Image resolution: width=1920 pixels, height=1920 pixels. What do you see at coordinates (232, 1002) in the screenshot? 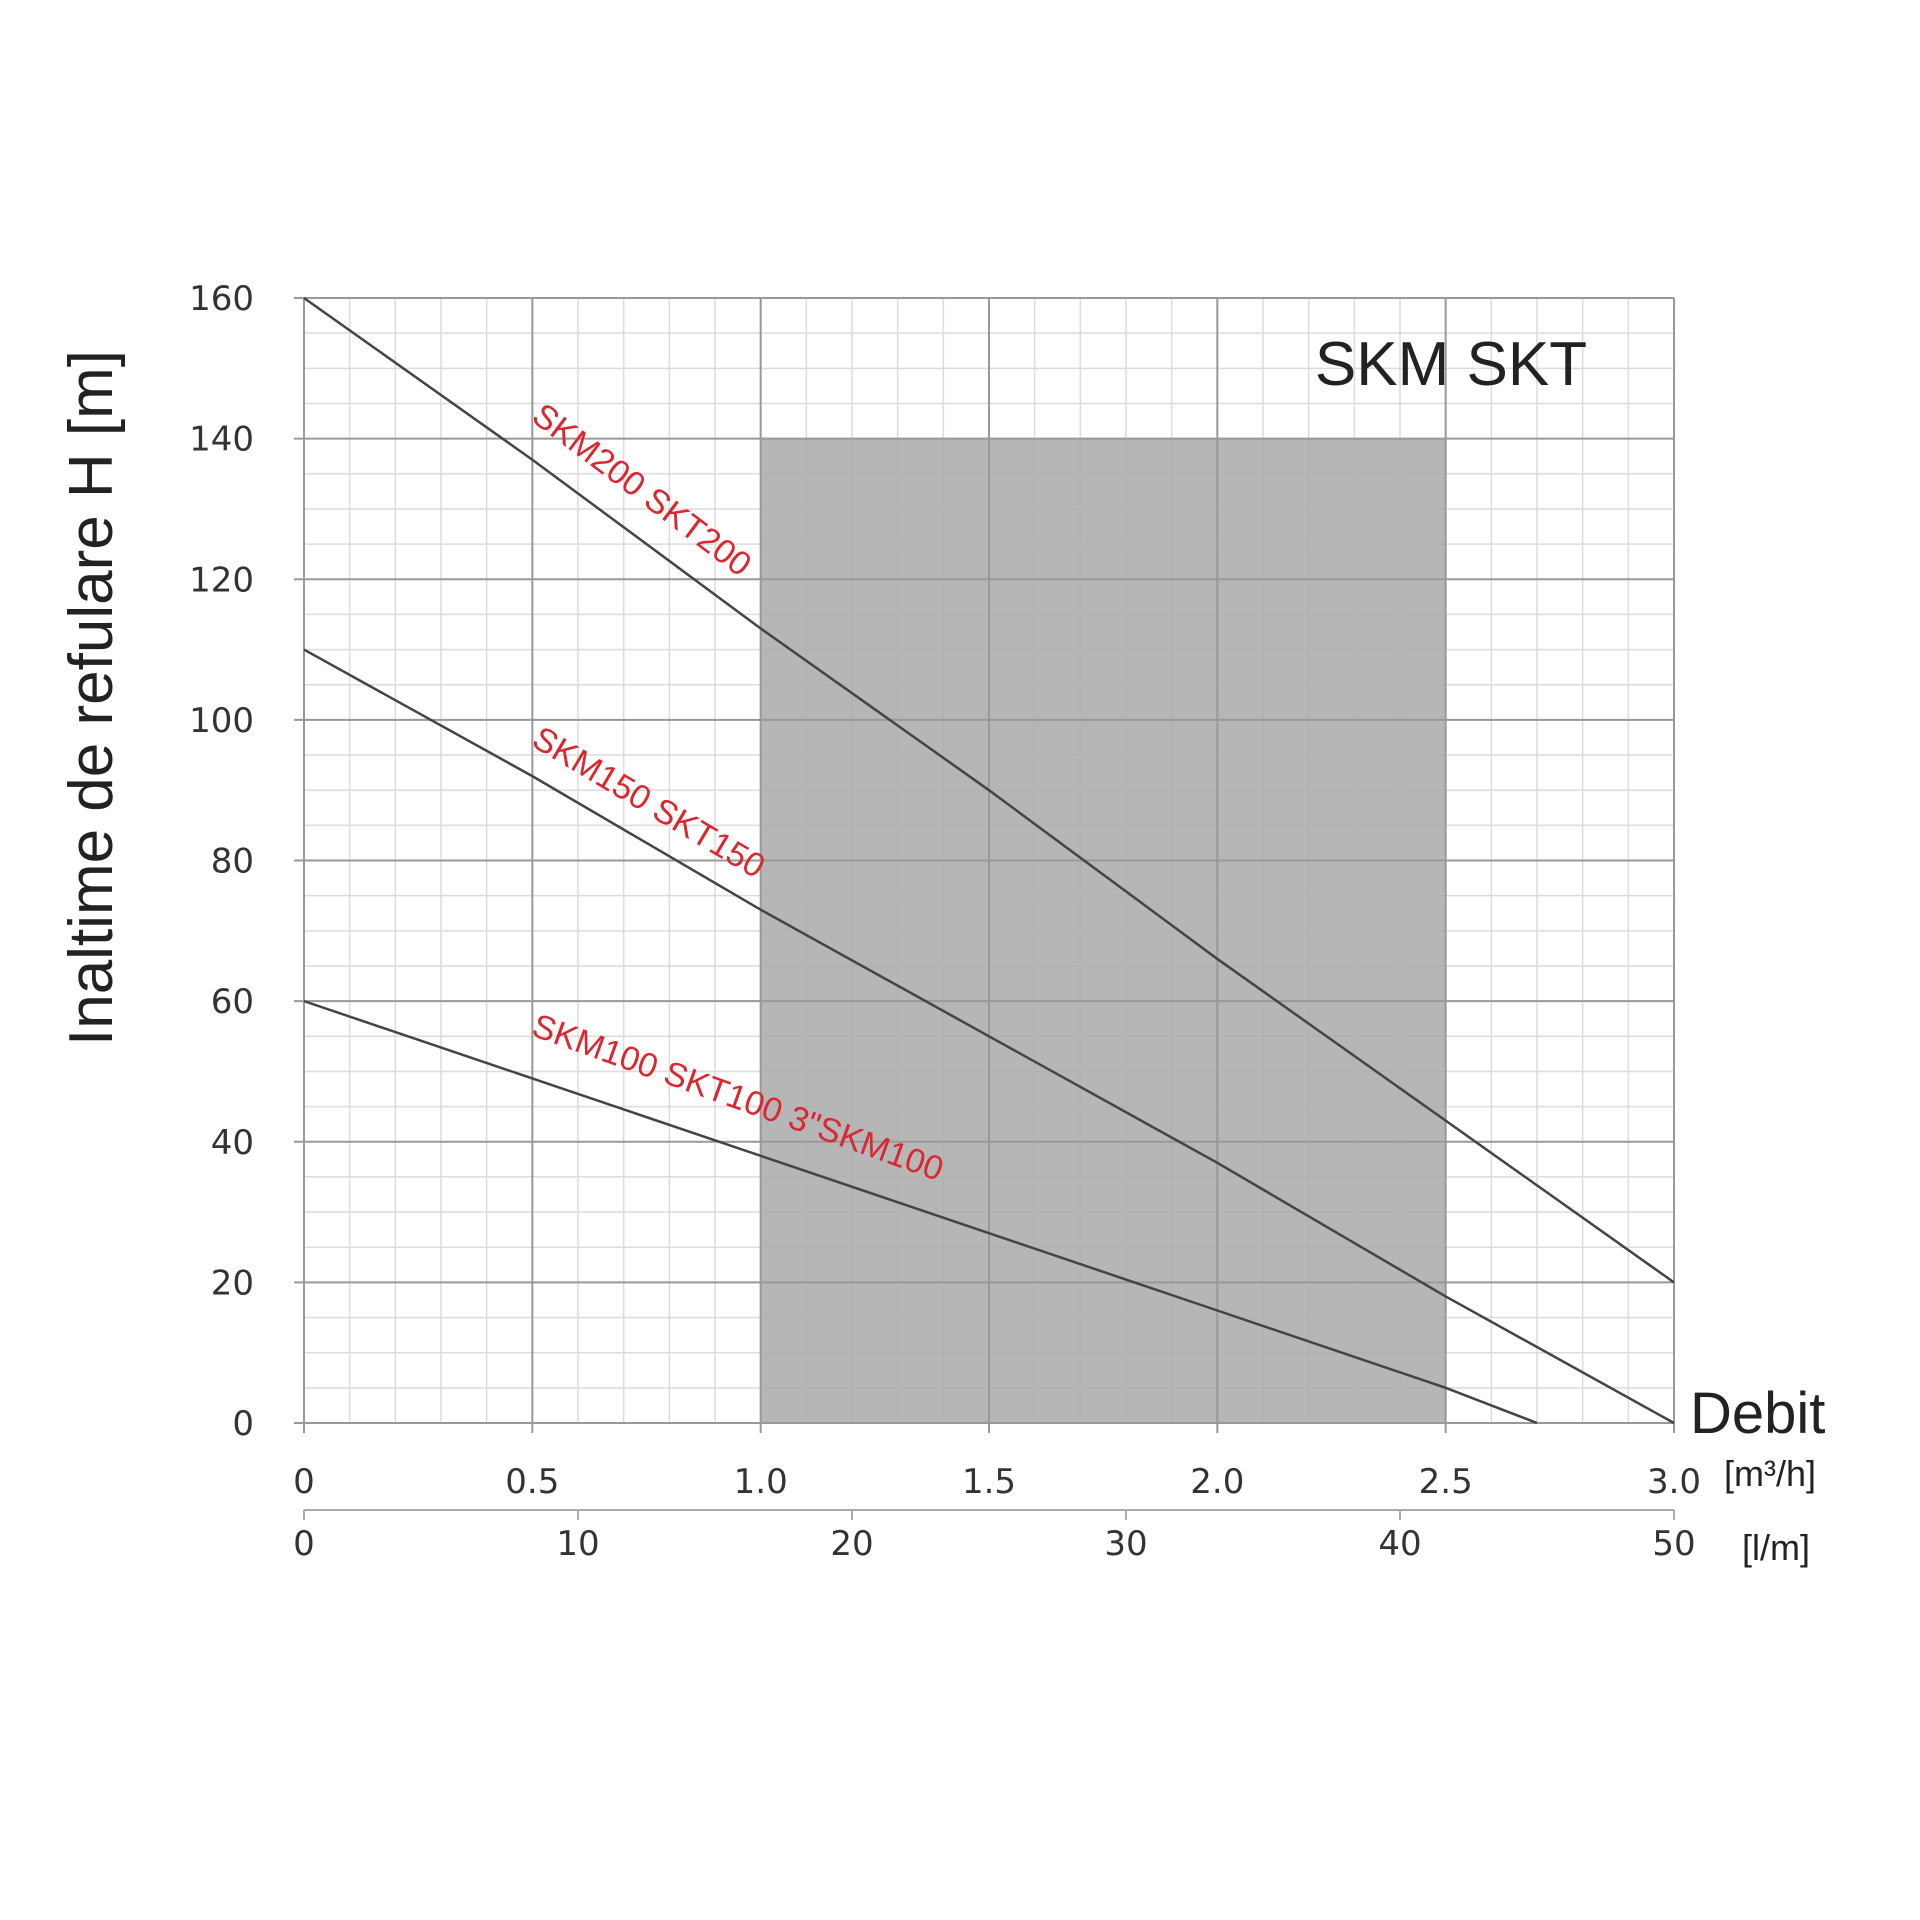
I see `y-tick-label: 60` at bounding box center [232, 1002].